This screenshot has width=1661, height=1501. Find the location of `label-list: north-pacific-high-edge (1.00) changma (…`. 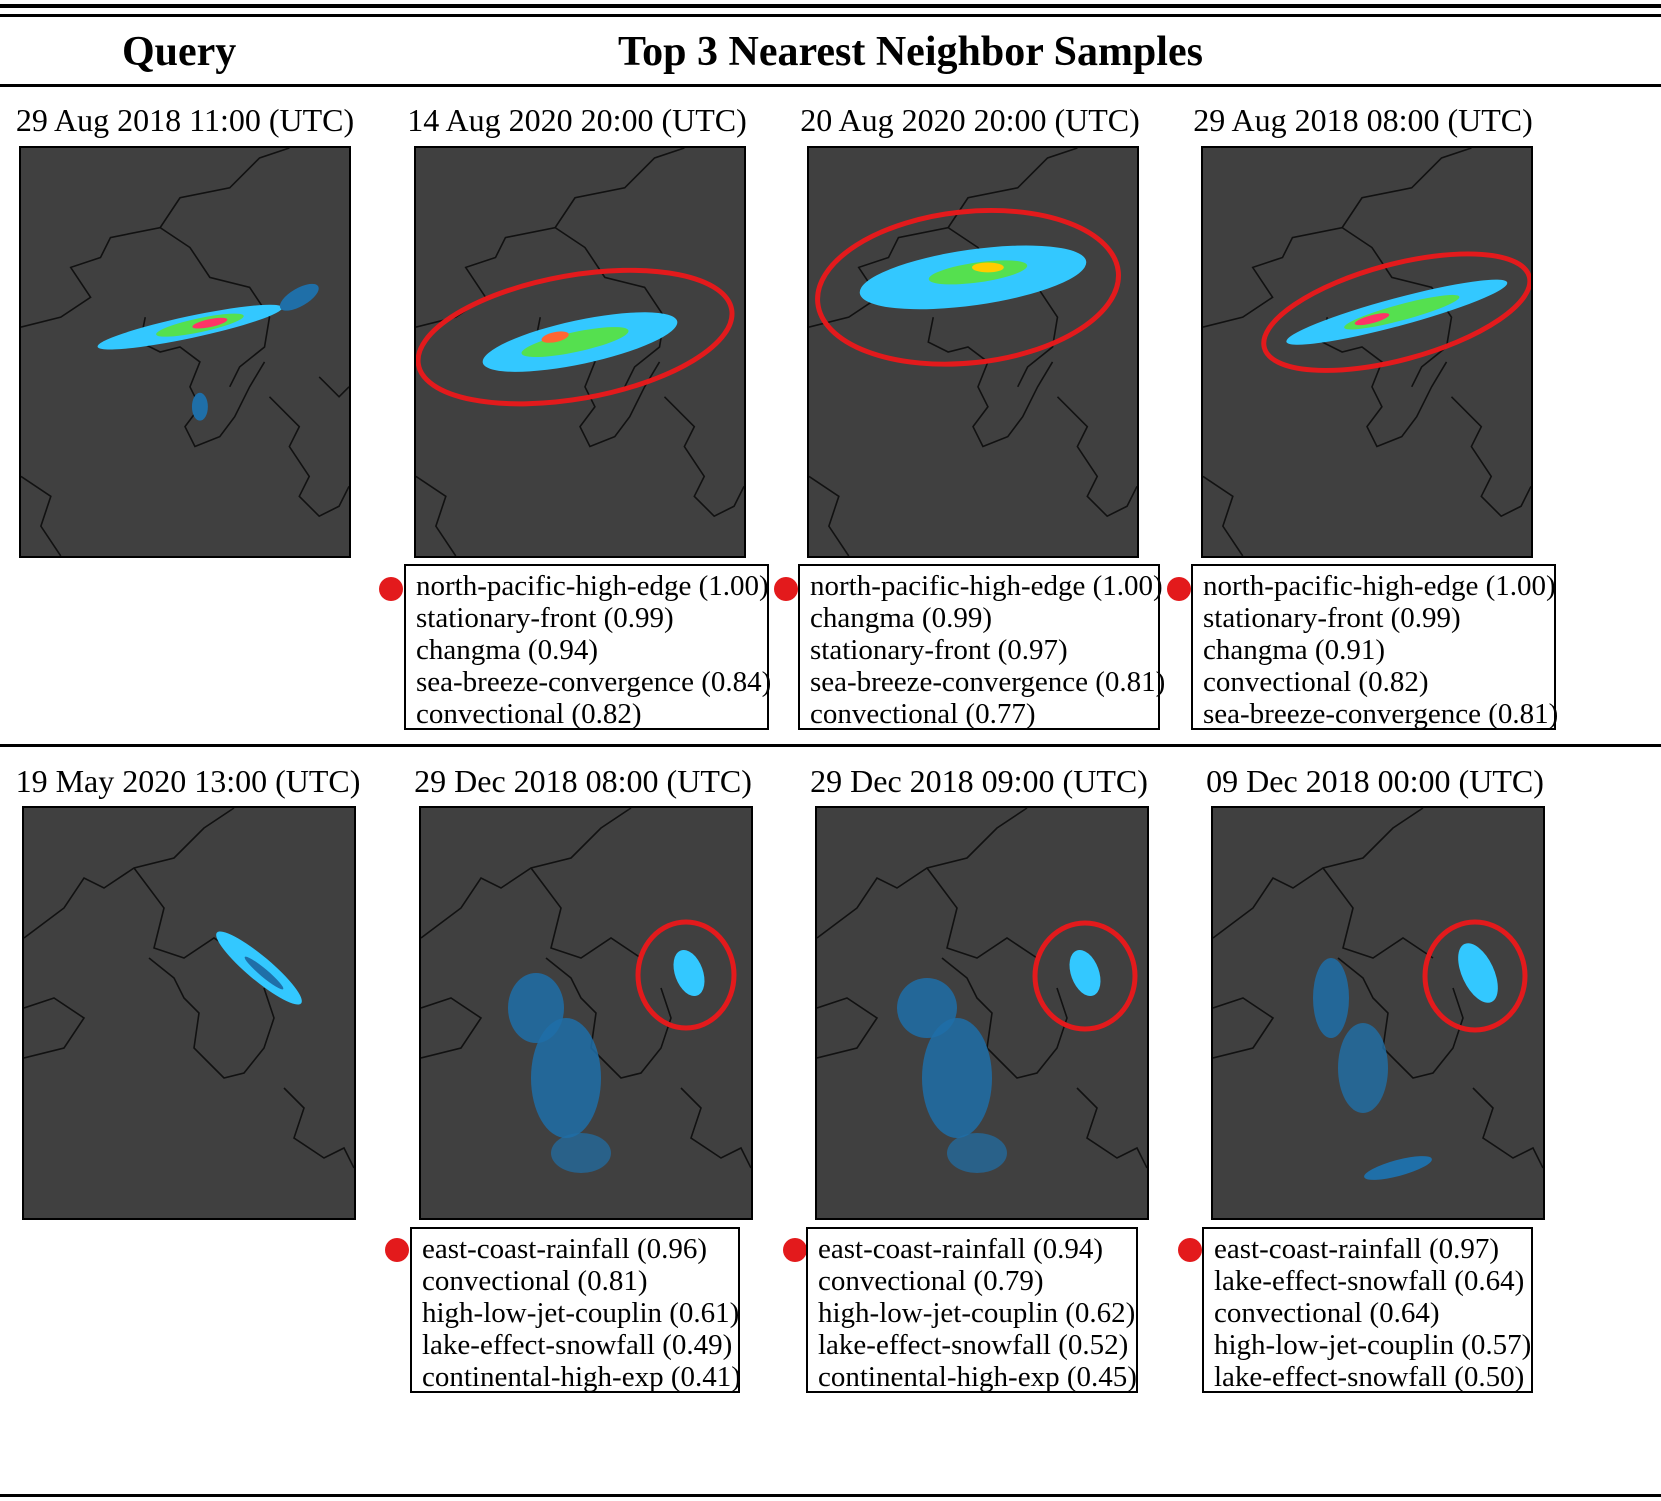

label-list: north-pacific-high-edge (1.00) changma (… is located at coordinates (982, 647).